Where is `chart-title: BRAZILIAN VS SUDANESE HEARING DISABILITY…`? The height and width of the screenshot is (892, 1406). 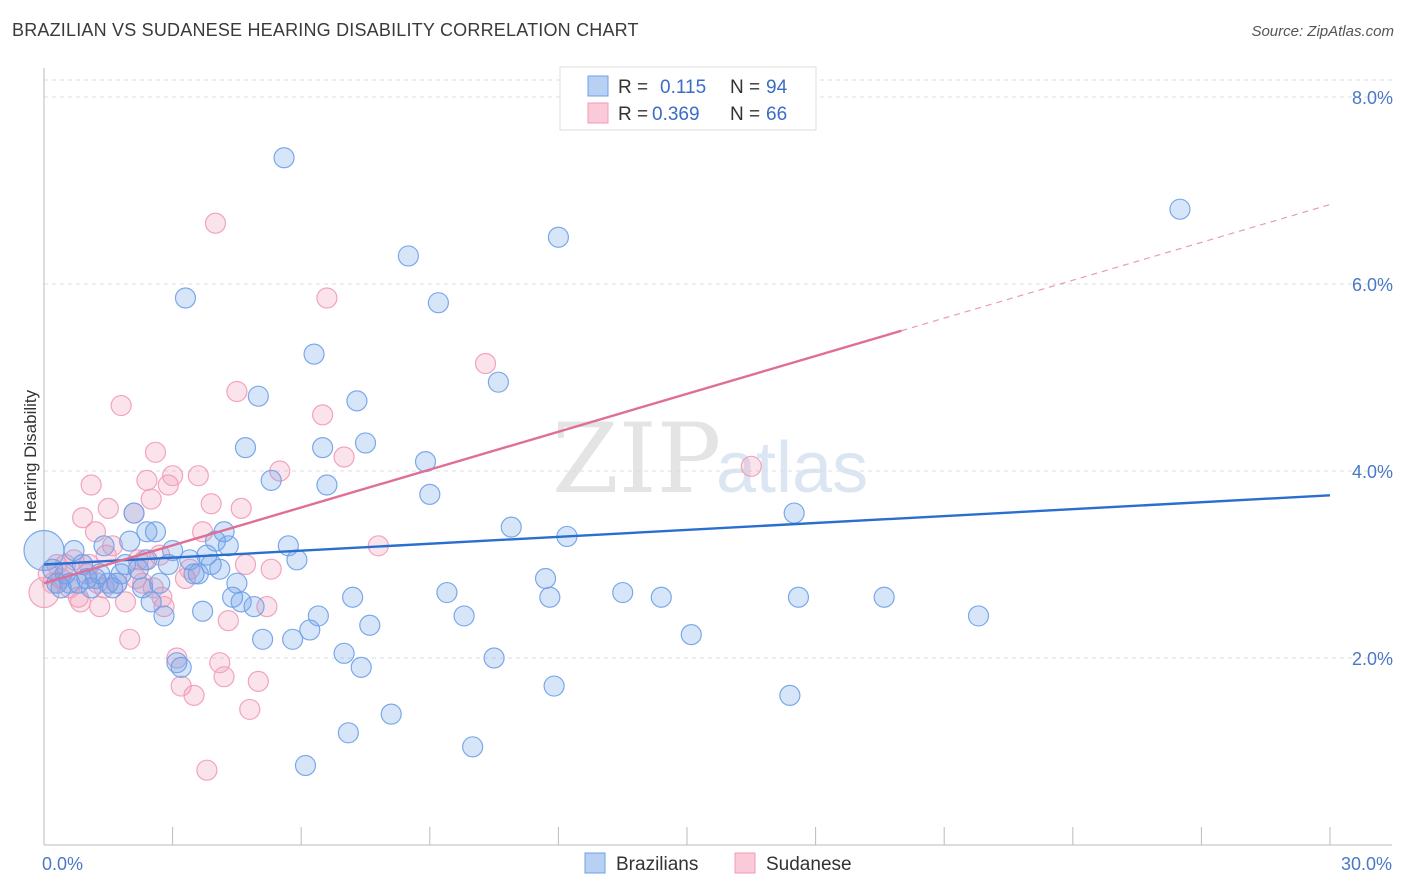
chart-title: BRAZILIAN VS SUDANESE HEARING DISABILITY… is located at coordinates (325, 30).